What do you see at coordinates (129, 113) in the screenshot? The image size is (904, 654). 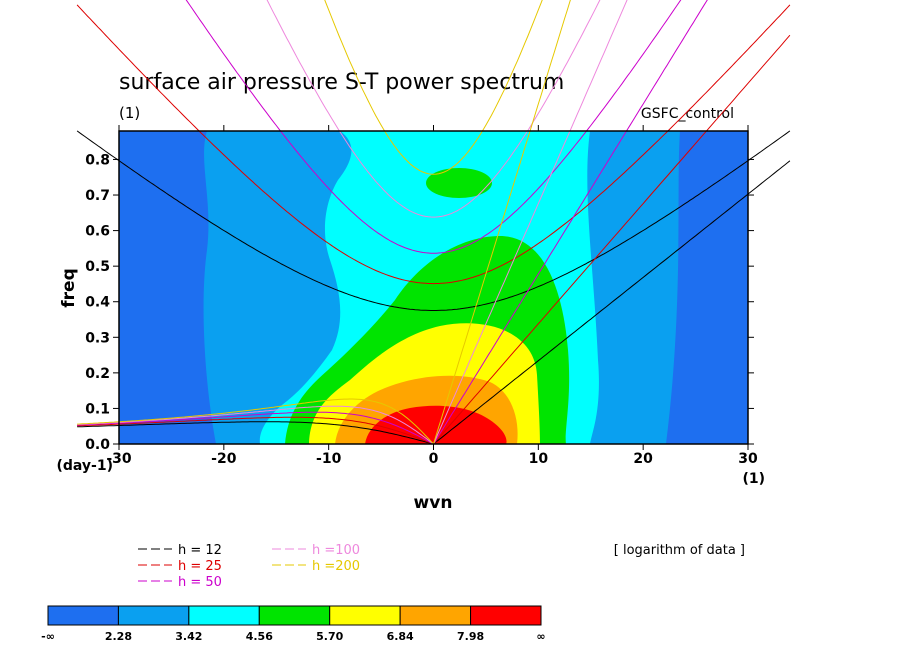 I see `units-label: (1)` at bounding box center [129, 113].